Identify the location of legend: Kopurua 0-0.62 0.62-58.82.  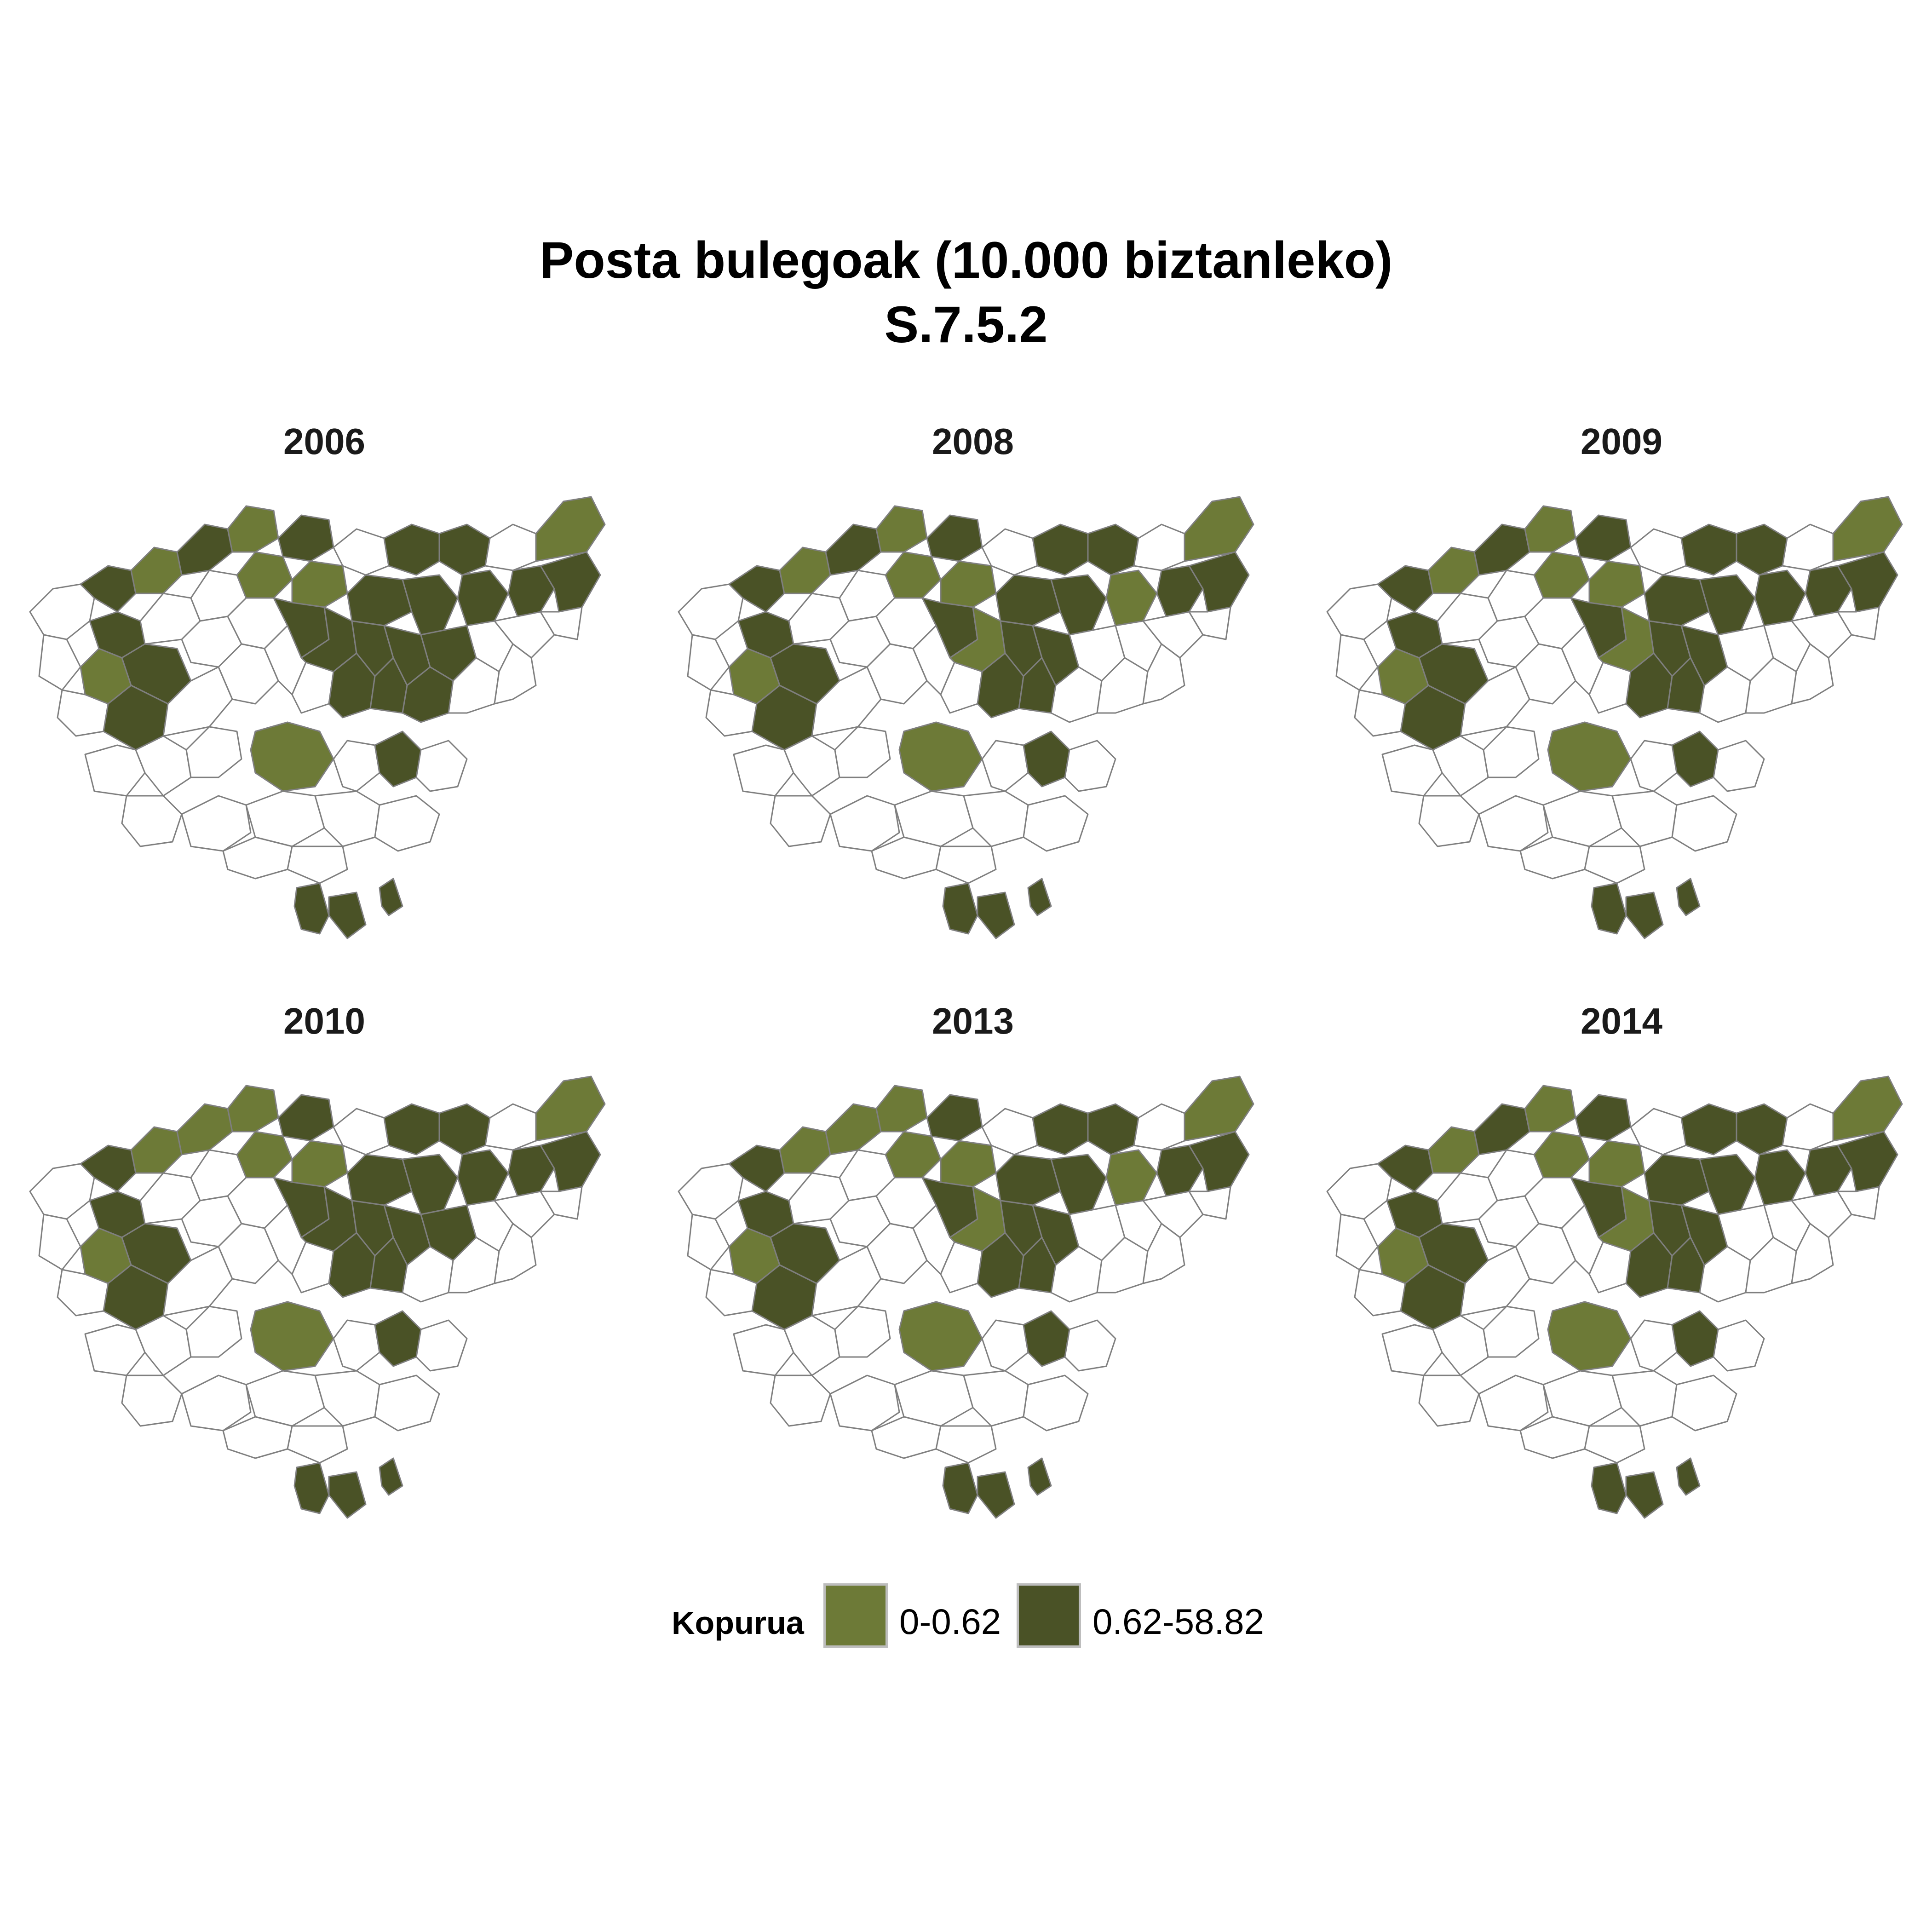
(984, 1619).